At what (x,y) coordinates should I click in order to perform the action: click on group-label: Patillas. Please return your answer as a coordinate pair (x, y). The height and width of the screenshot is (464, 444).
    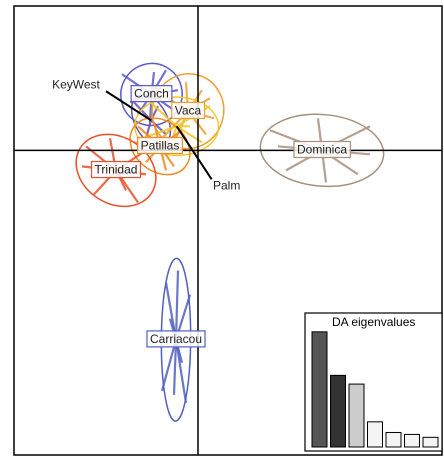
    Looking at the image, I should click on (160, 145).